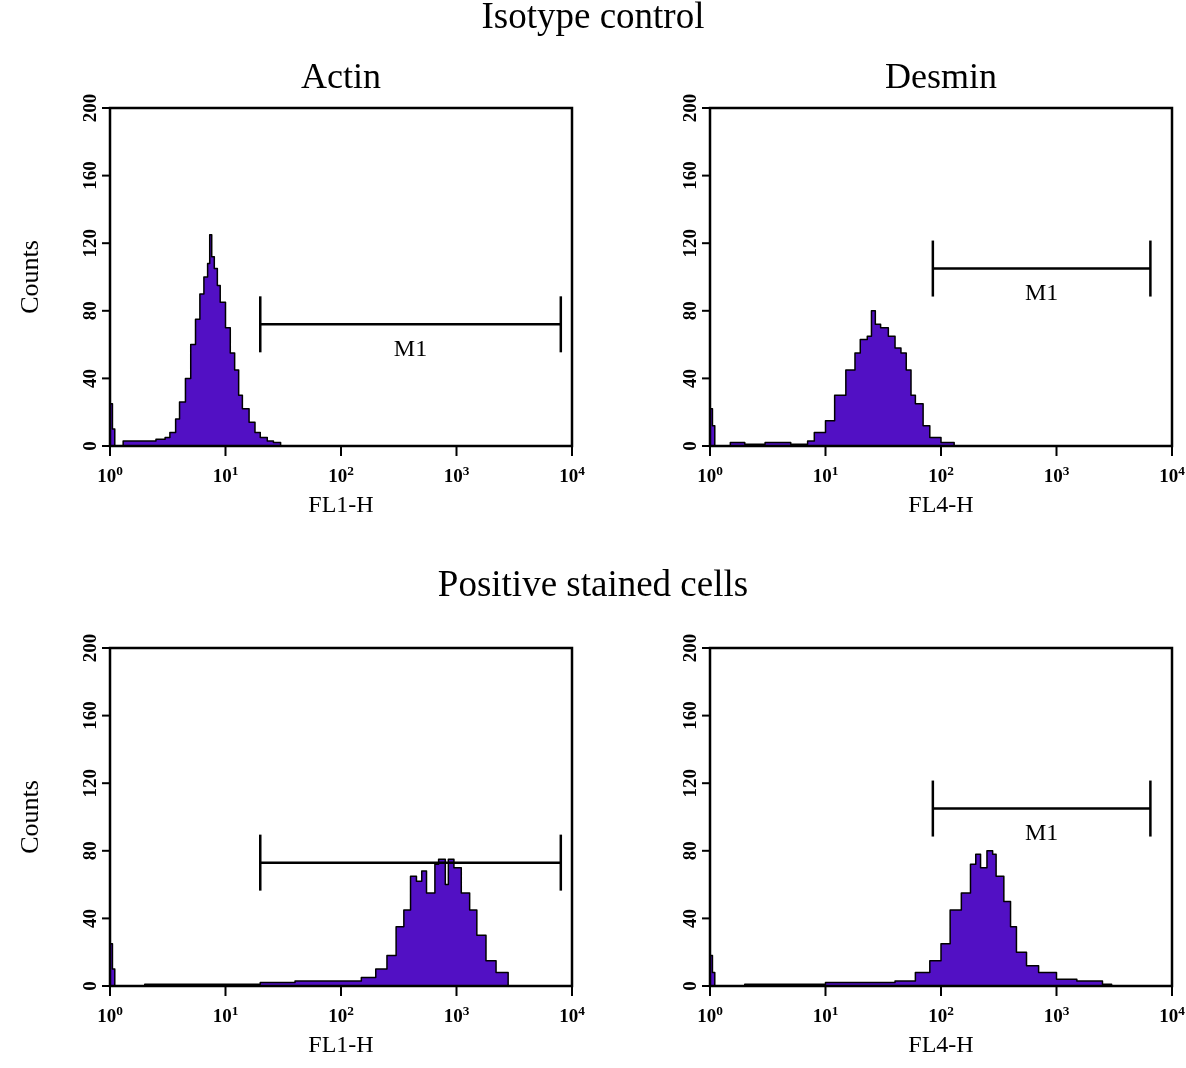 The height and width of the screenshot is (1068, 1186). What do you see at coordinates (941, 76) in the screenshot?
I see `chart-subtitle: Desmin` at bounding box center [941, 76].